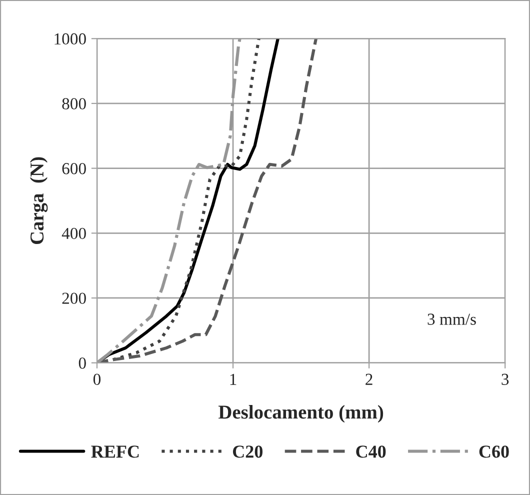  Describe the element at coordinates (74, 104) in the screenshot. I see `y-tick-label: 800` at that location.